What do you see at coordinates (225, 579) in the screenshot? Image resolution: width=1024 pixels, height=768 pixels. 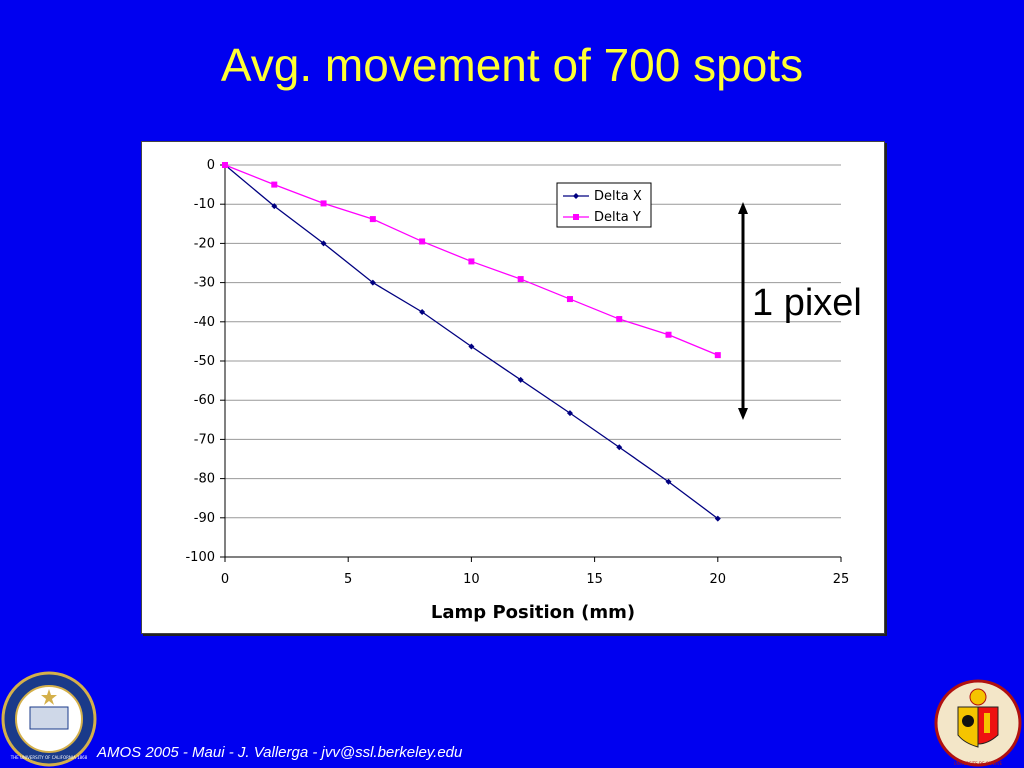 I see `x-tick-label: 0` at bounding box center [225, 579].